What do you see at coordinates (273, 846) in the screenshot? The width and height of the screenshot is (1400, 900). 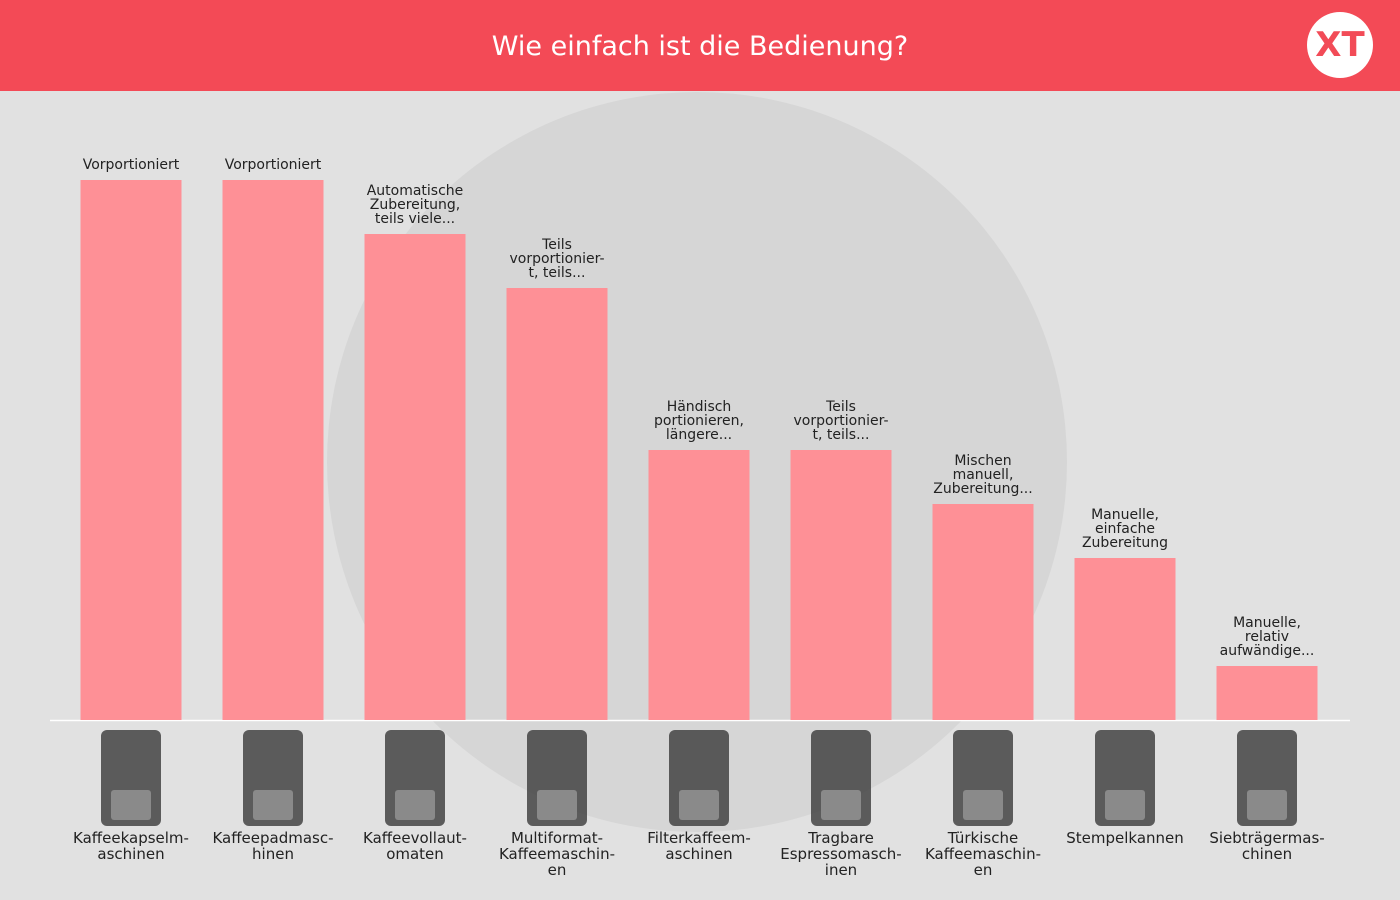 I see `x-tick-label: Kaffeepadmasc- hinen` at bounding box center [273, 846].